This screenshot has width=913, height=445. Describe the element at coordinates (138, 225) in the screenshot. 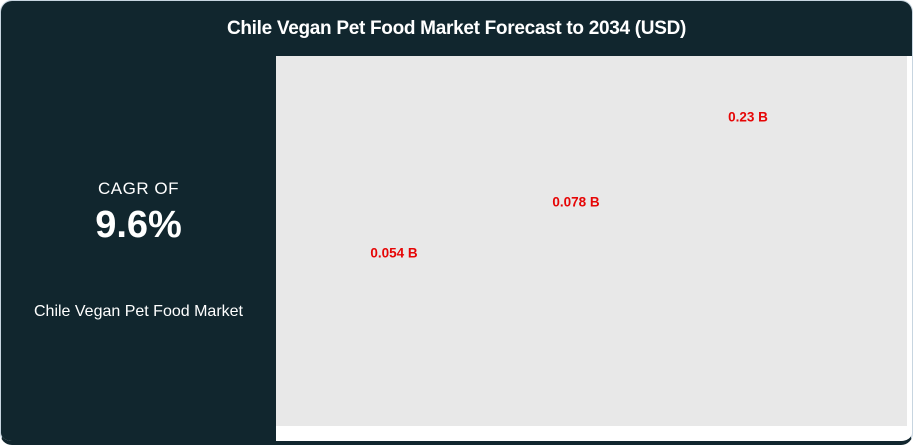

I see `cagr-value: 9.6%` at that location.